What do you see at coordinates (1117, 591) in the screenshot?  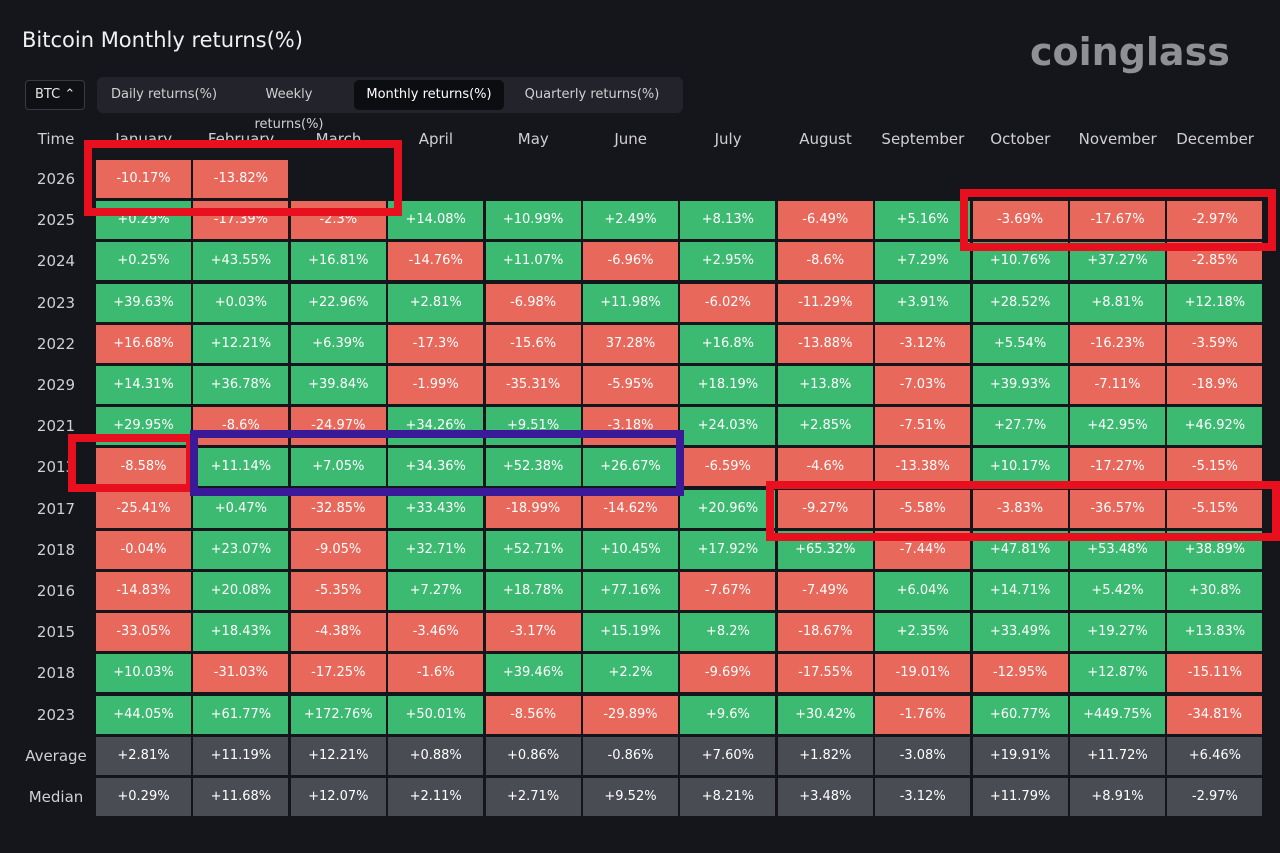 I see `return-cell: +5.42%` at bounding box center [1117, 591].